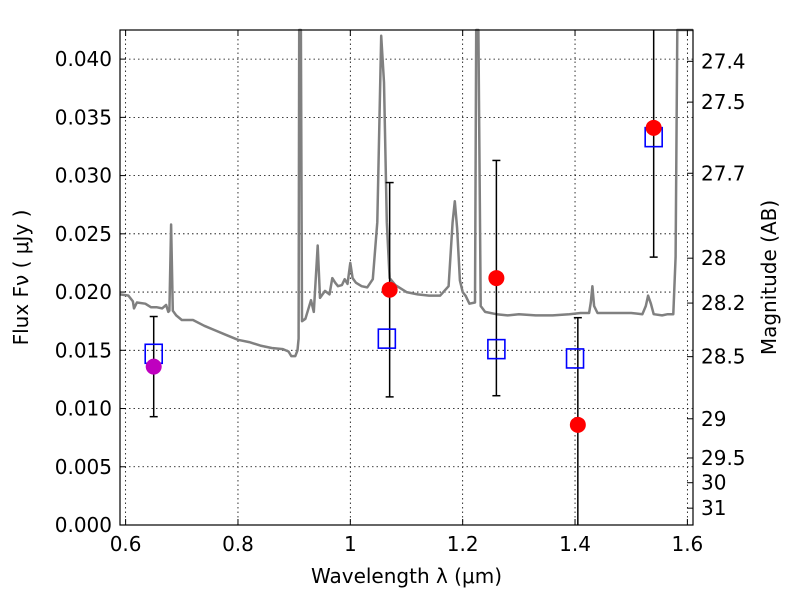 This screenshot has height=600, width=800. What do you see at coordinates (83, 525) in the screenshot?
I see `y-tick-label: 0.000` at bounding box center [83, 525].